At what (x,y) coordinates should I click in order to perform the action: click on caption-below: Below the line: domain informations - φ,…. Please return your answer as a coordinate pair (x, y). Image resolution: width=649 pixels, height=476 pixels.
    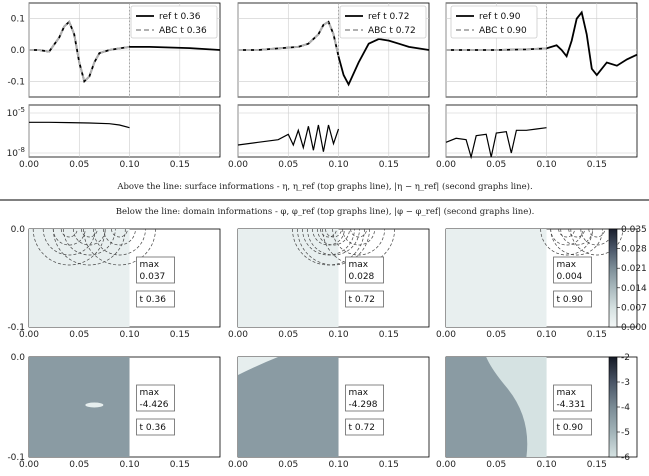
    Looking at the image, I should click on (325, 211).